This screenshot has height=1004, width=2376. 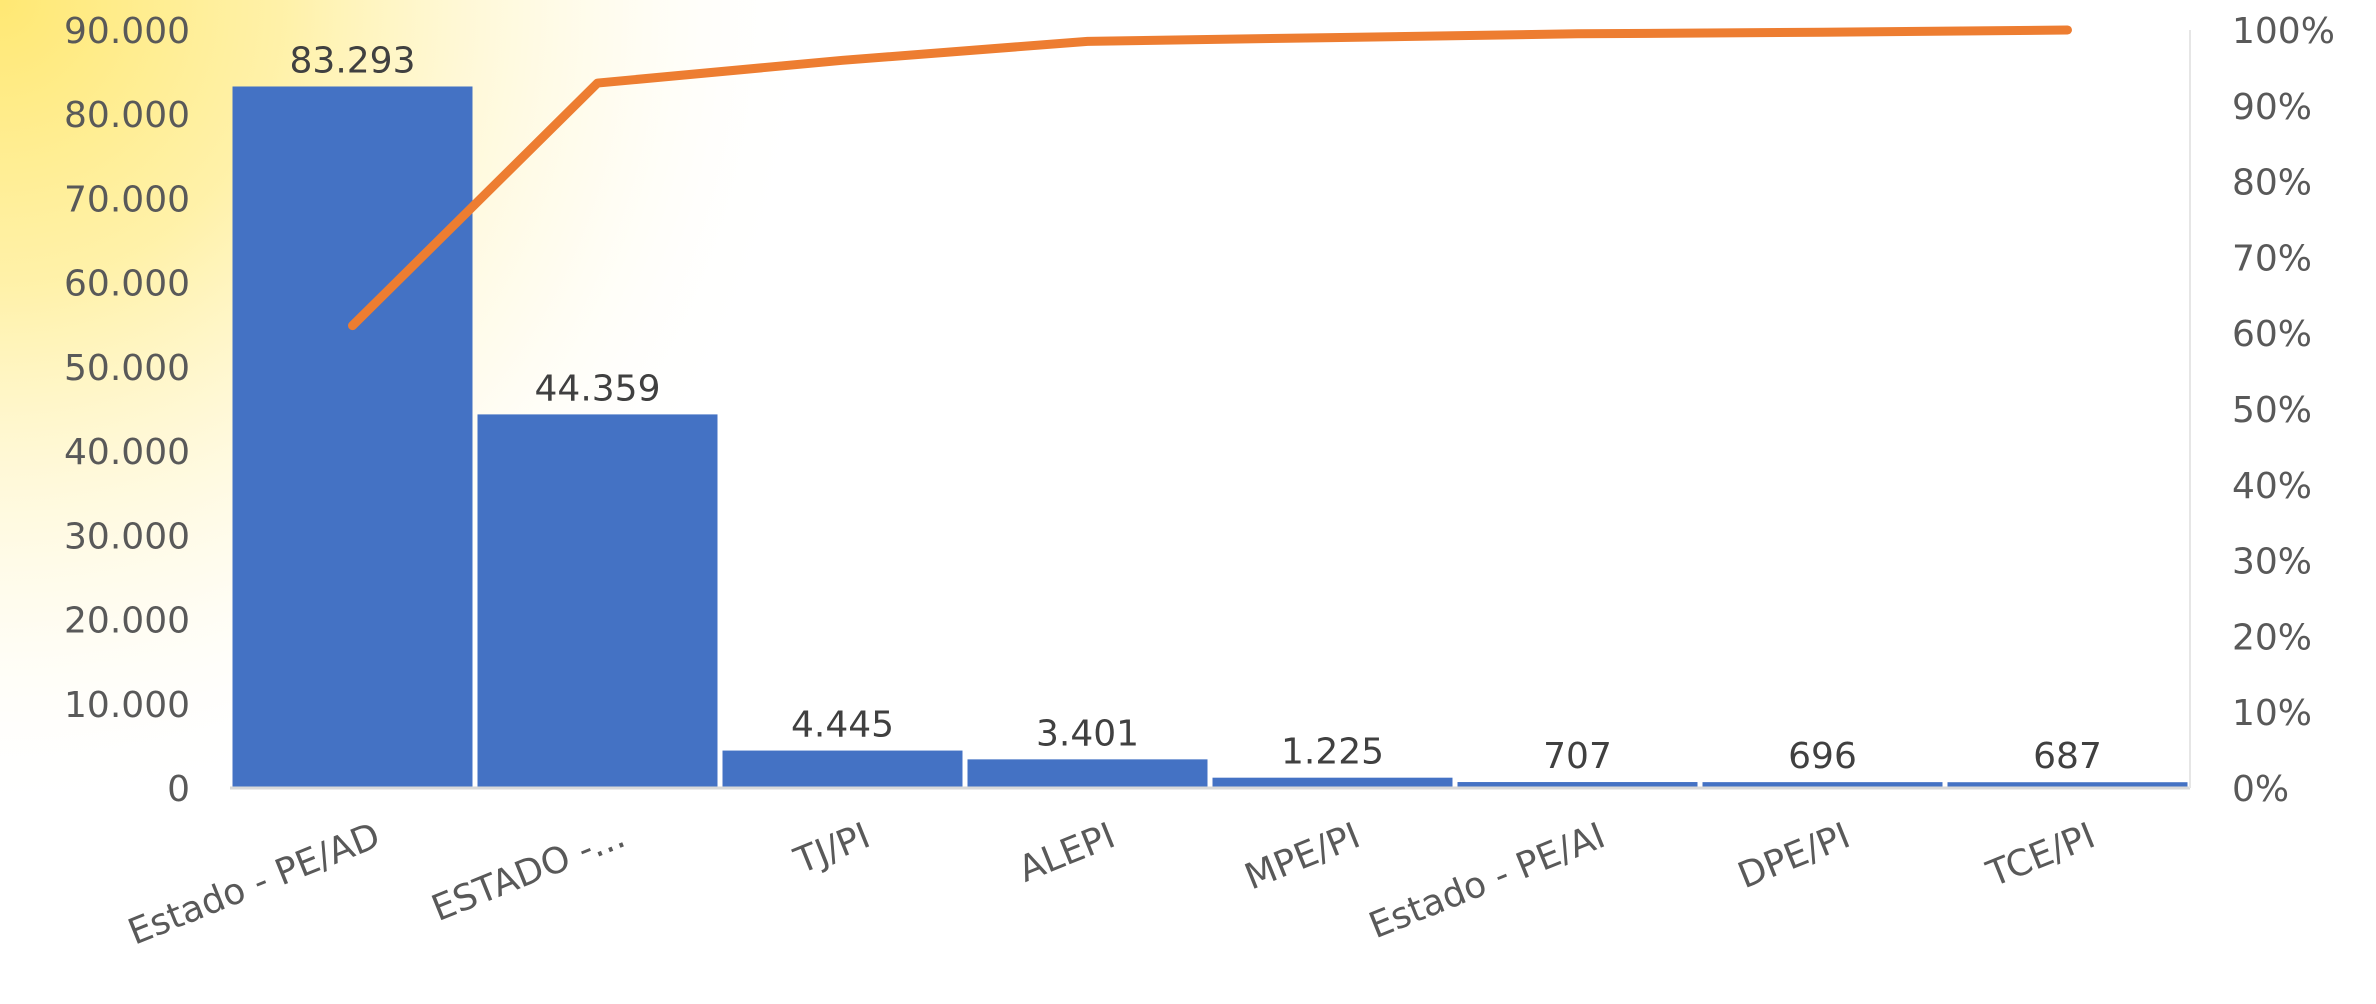 What do you see at coordinates (2272, 334) in the screenshot?
I see `right-tick-6: 60%` at bounding box center [2272, 334].